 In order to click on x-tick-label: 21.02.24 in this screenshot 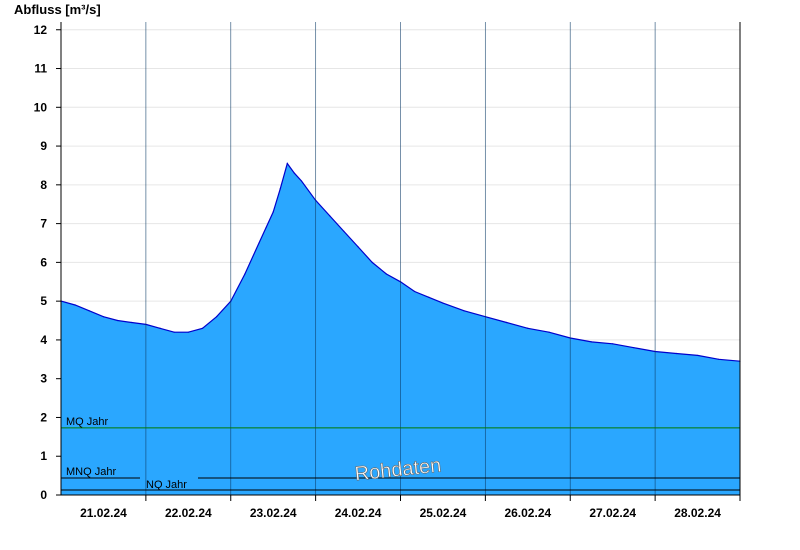, I will do `click(103, 513)`.